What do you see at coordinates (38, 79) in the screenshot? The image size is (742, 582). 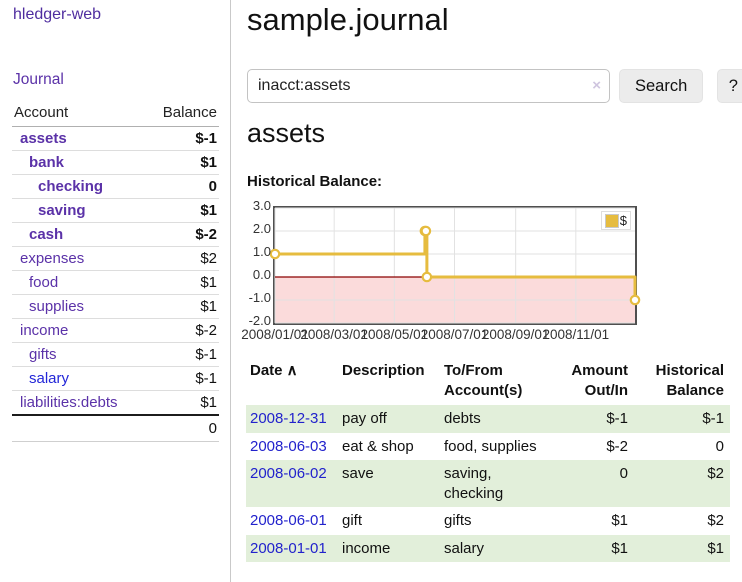 I see `sidebar-item-journal: Journal` at bounding box center [38, 79].